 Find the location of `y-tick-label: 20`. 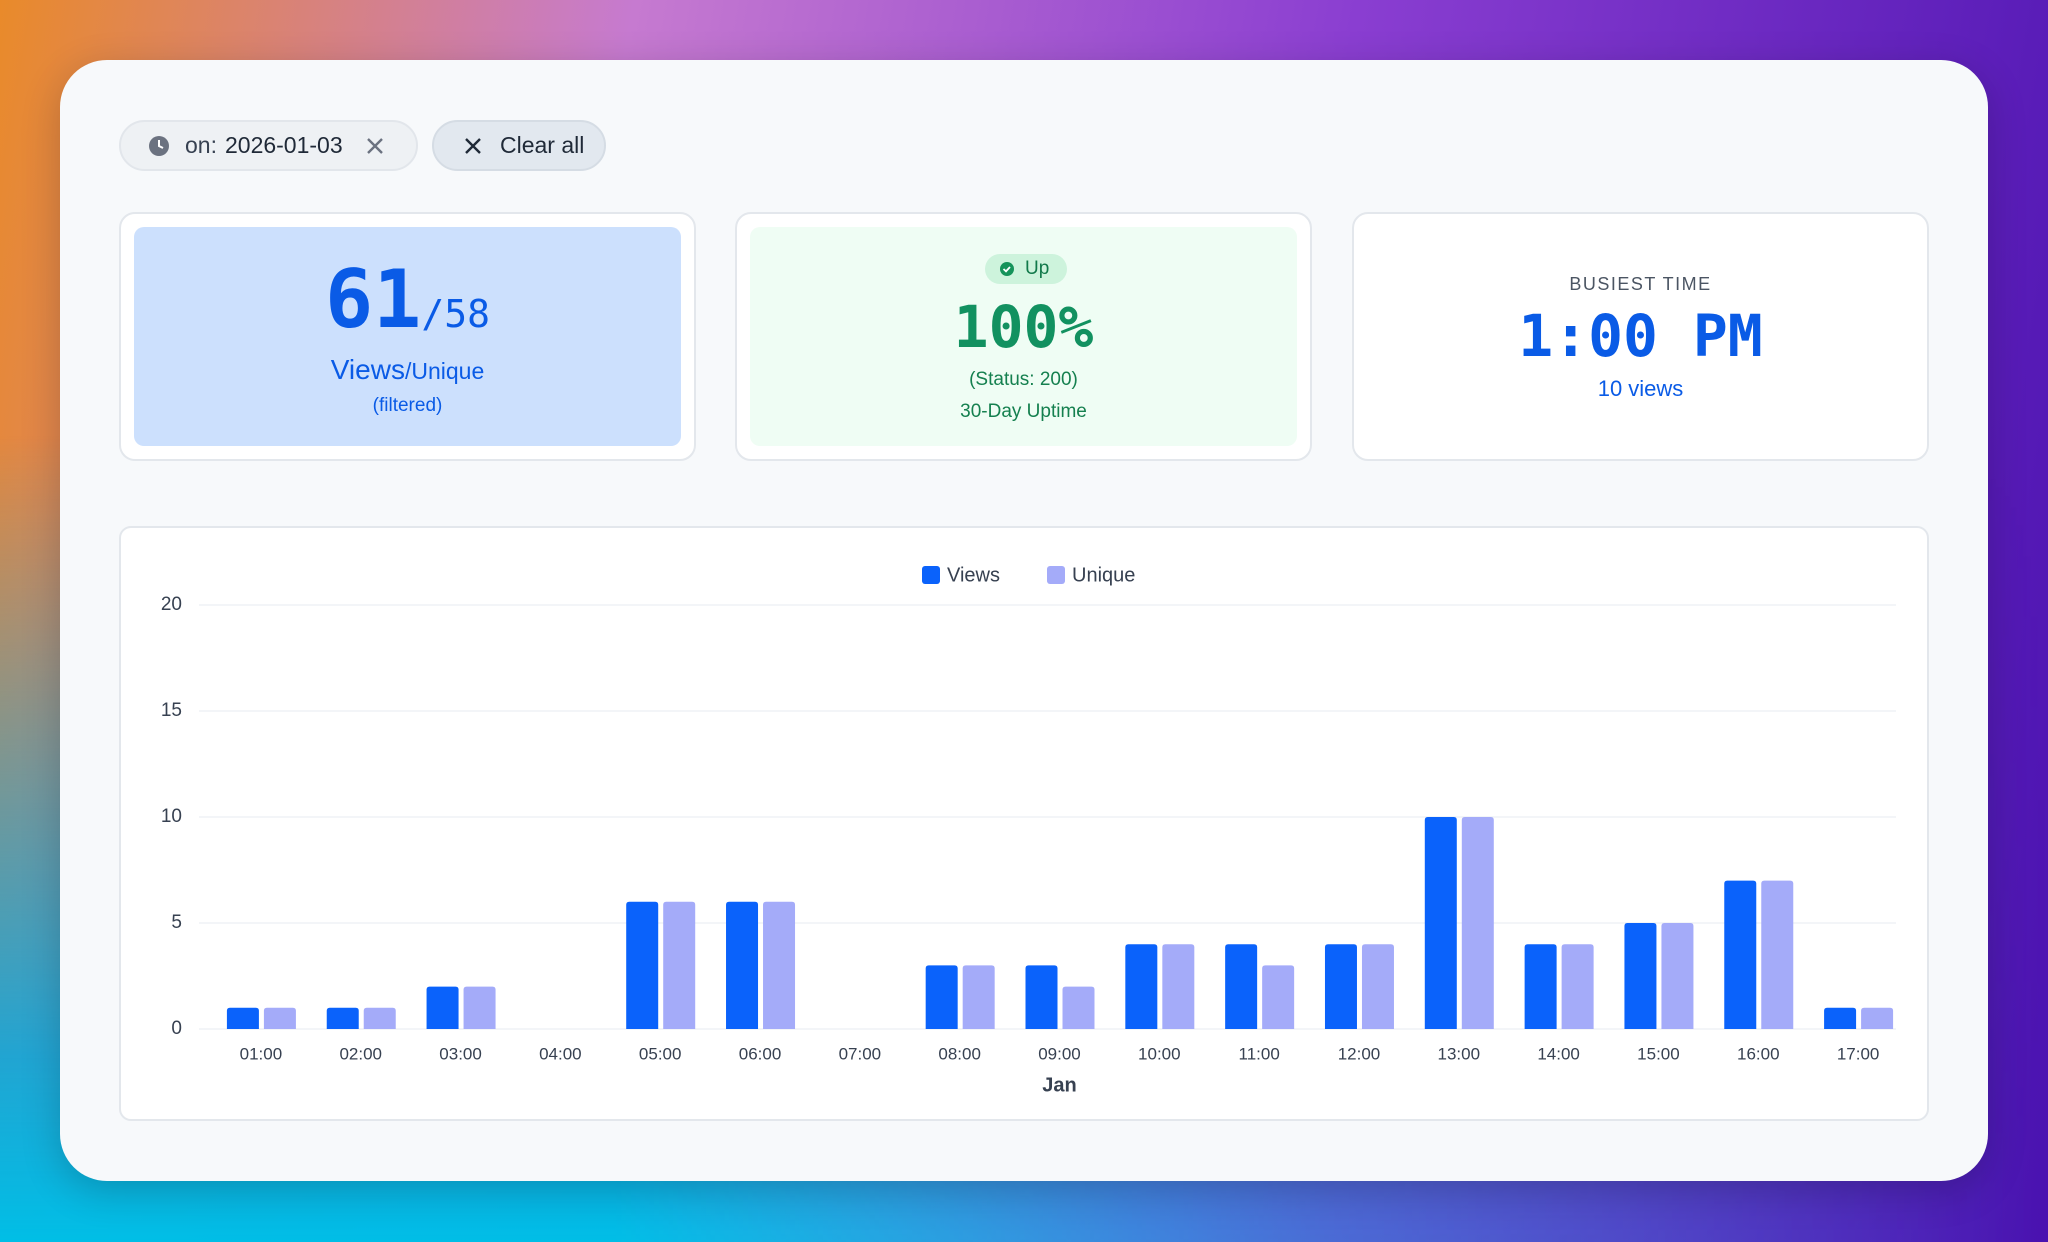

y-tick-label: 20 is located at coordinates (171, 604).